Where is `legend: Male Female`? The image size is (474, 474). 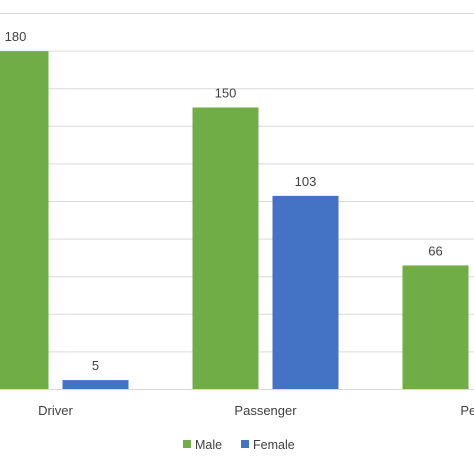 legend: Male Female is located at coordinates (239, 445).